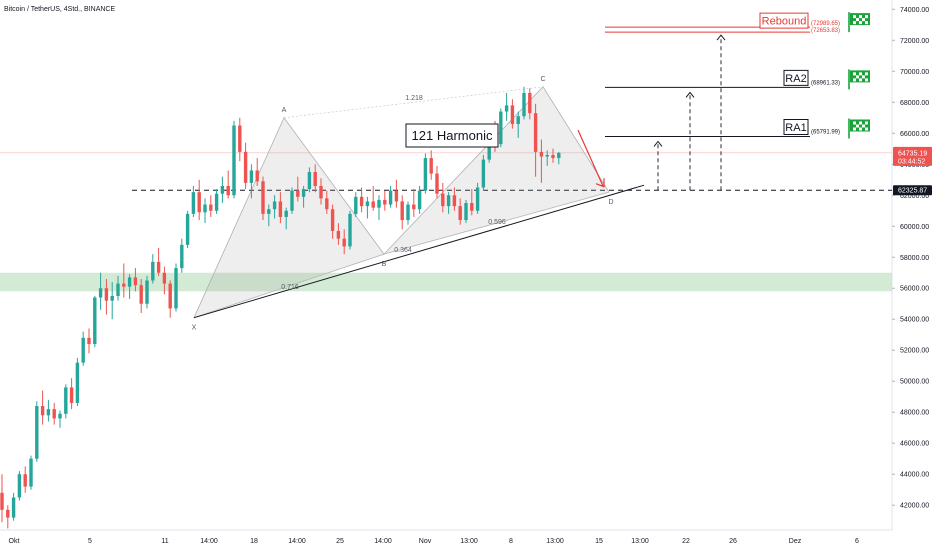  Describe the element at coordinates (610, 202) in the screenshot. I see `pattern-point-label: D` at that location.